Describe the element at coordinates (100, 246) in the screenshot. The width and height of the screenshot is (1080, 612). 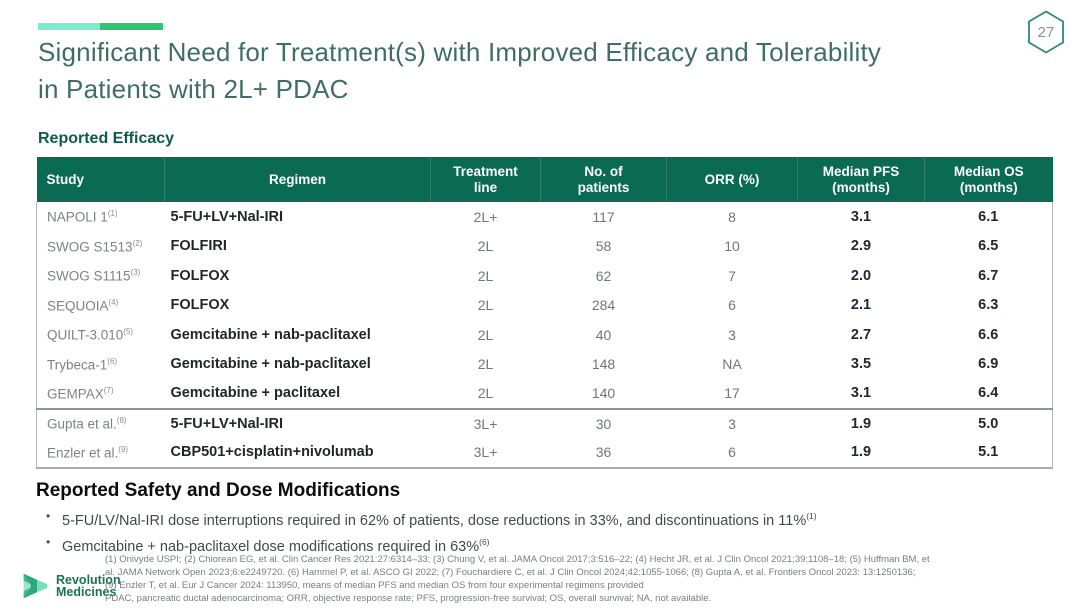
I see `cell-study: SWOG S1513(2)` at that location.